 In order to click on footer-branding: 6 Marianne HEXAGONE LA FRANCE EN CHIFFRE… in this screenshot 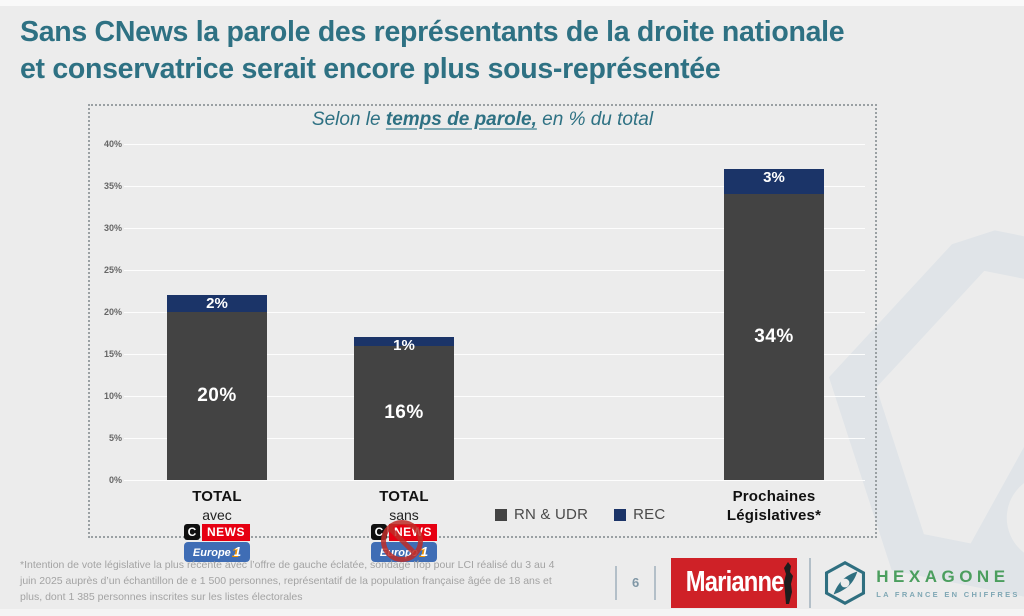, I will do `click(810, 582)`.